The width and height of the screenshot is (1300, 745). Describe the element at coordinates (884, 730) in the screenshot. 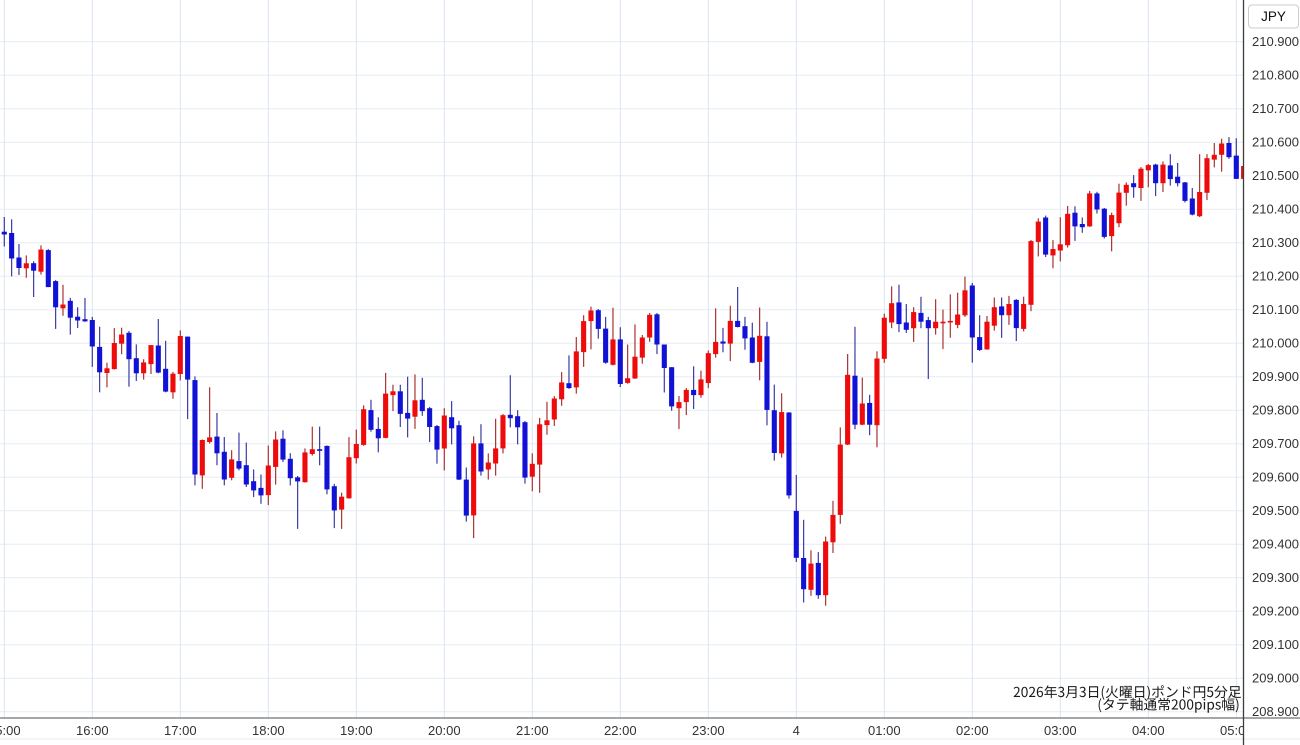

I see `svg-text: 01:00` at that location.